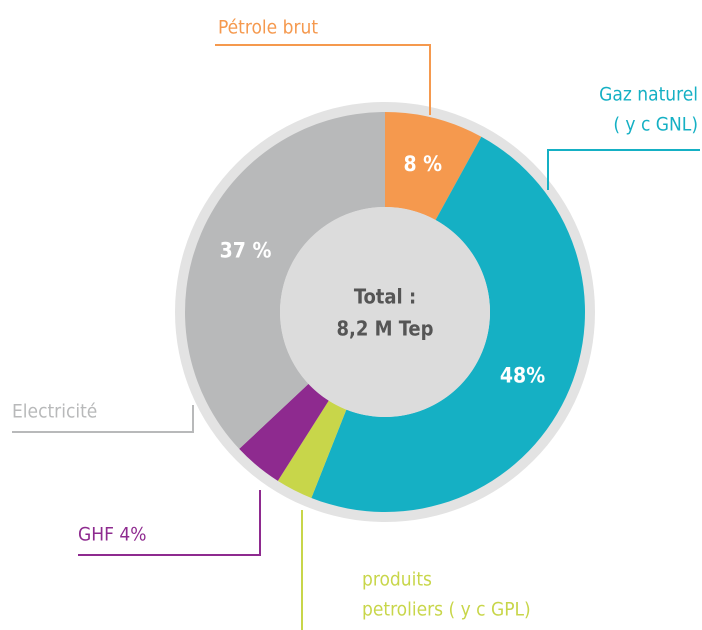 The width and height of the screenshot is (702, 630). I want to click on category-label: petroliers ( y c GPL), so click(446, 610).